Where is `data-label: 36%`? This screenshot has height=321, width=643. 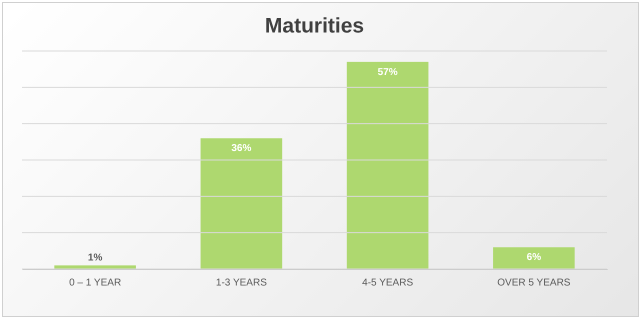
data-label: 36% is located at coordinates (241, 148).